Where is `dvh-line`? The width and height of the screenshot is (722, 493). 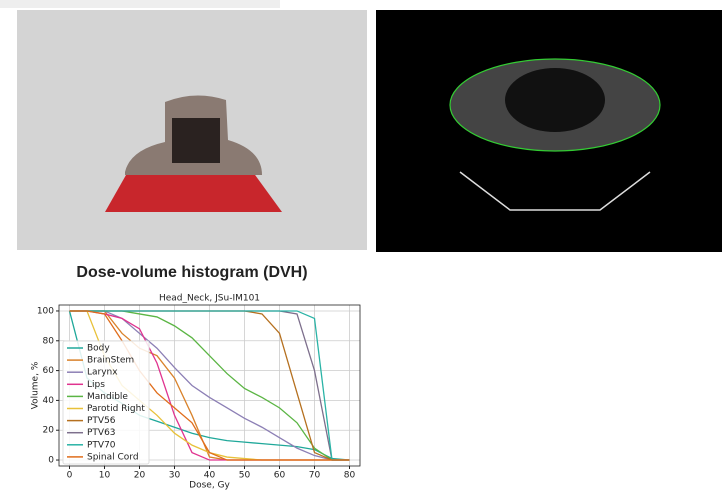 dvh-line is located at coordinates (209, 385).